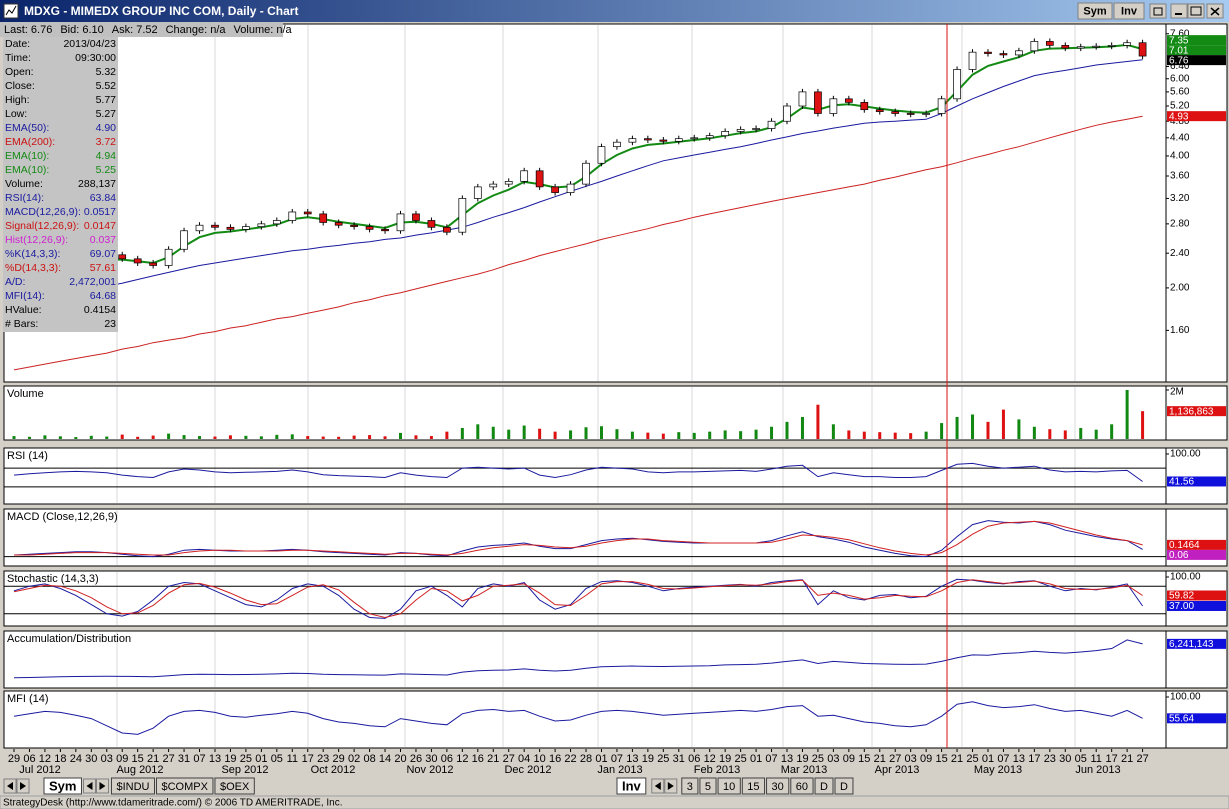  What do you see at coordinates (1180, 253) in the screenshot?
I see `y-tick-label: 2.40` at bounding box center [1180, 253].